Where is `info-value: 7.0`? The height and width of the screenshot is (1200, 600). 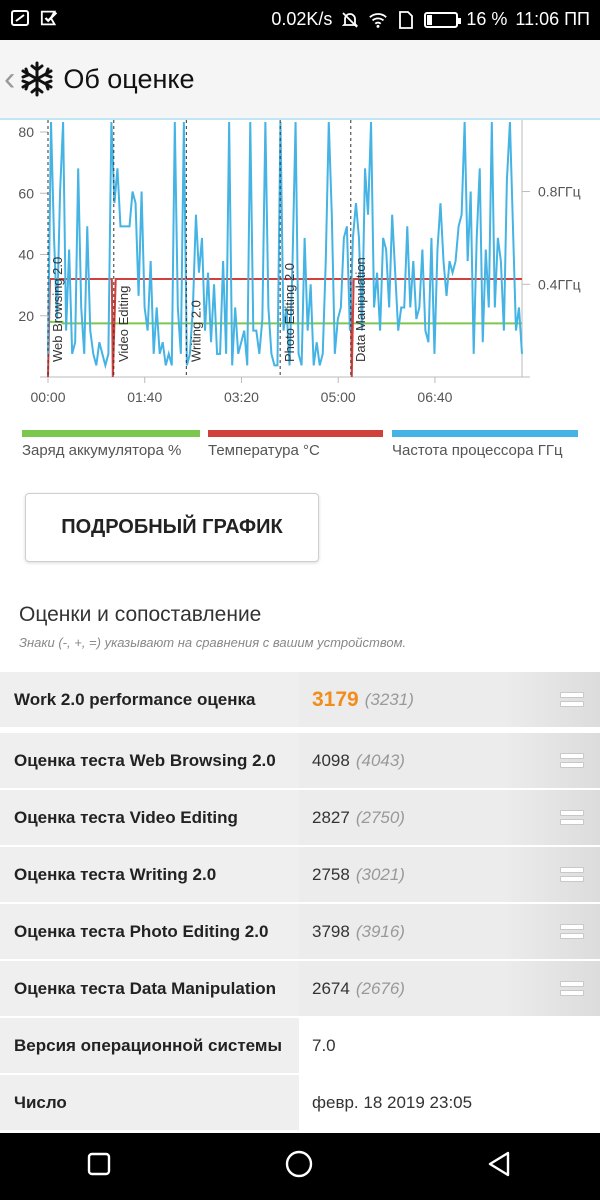
info-value: 7.0 is located at coordinates (449, 1045).